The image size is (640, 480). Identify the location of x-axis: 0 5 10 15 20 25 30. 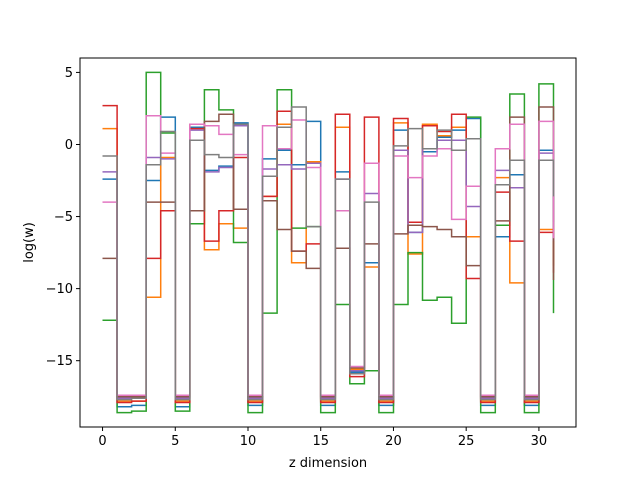
(322, 438).